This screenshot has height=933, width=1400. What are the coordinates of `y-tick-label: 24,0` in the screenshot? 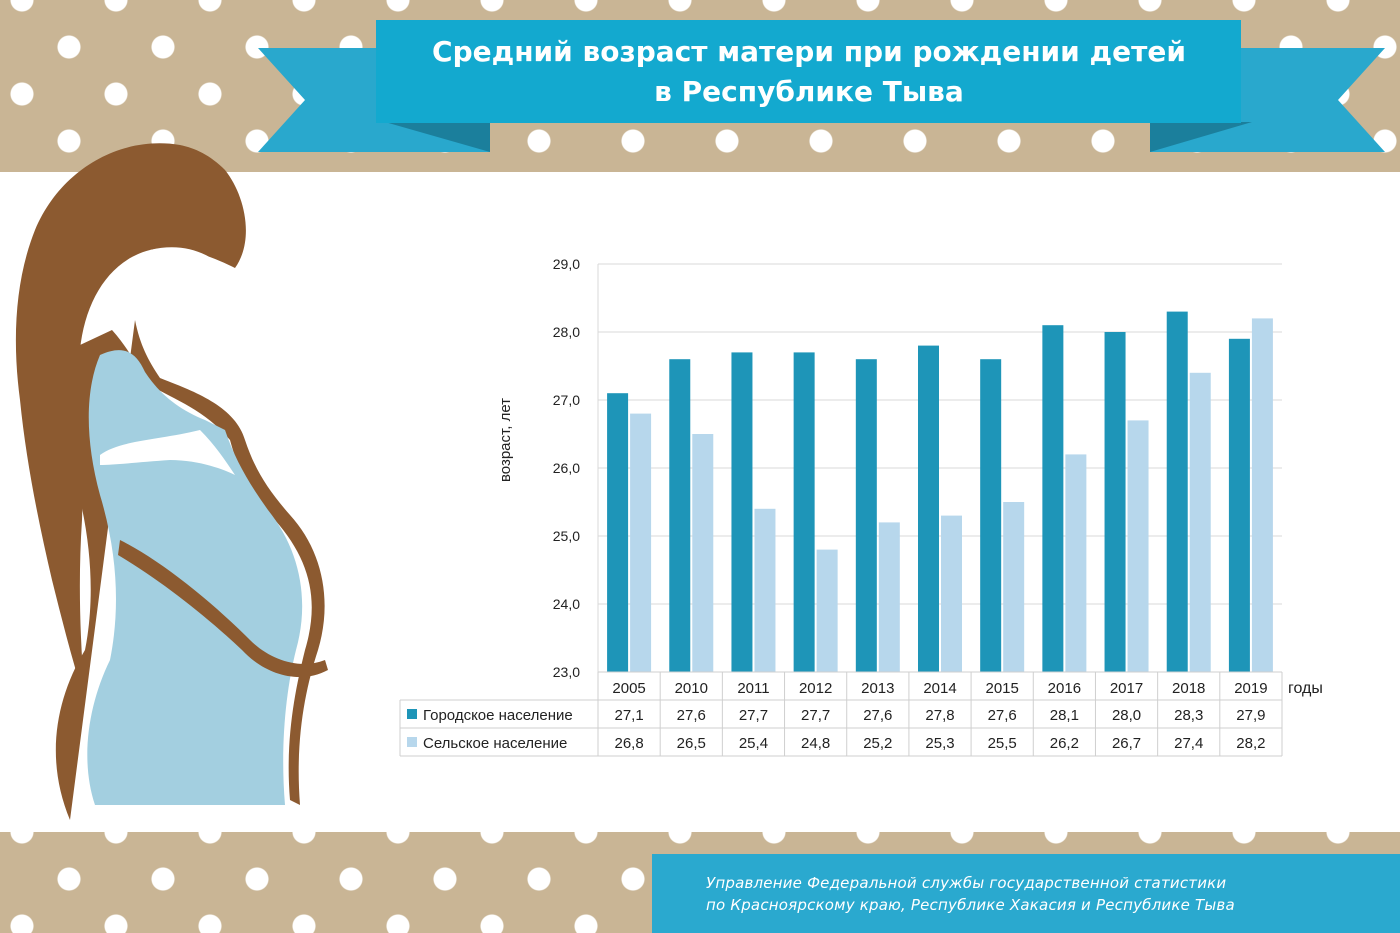 It's located at (566, 604).